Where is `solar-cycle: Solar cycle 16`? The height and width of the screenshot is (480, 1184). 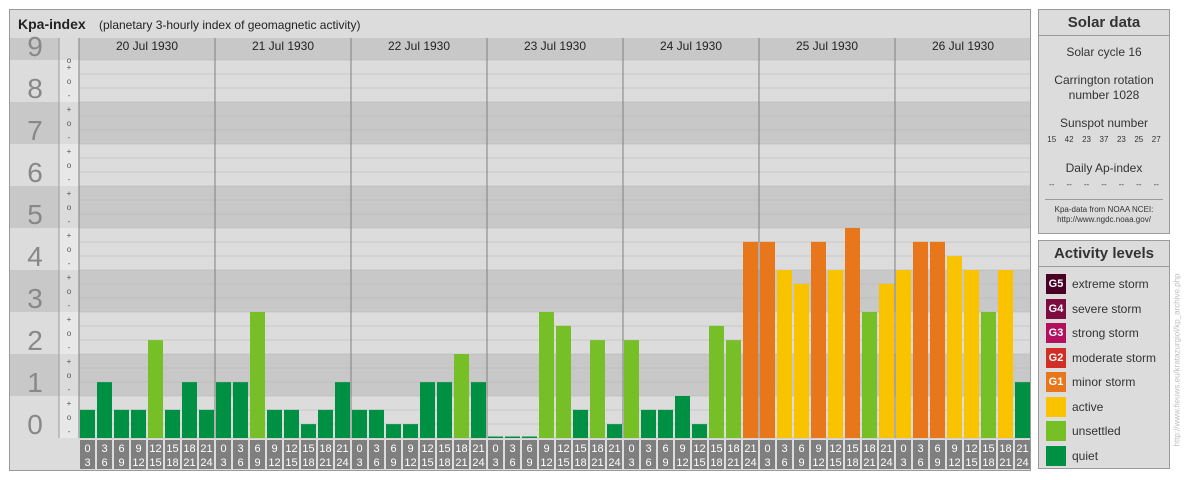
solar-cycle: Solar cycle 16 is located at coordinates (1104, 52).